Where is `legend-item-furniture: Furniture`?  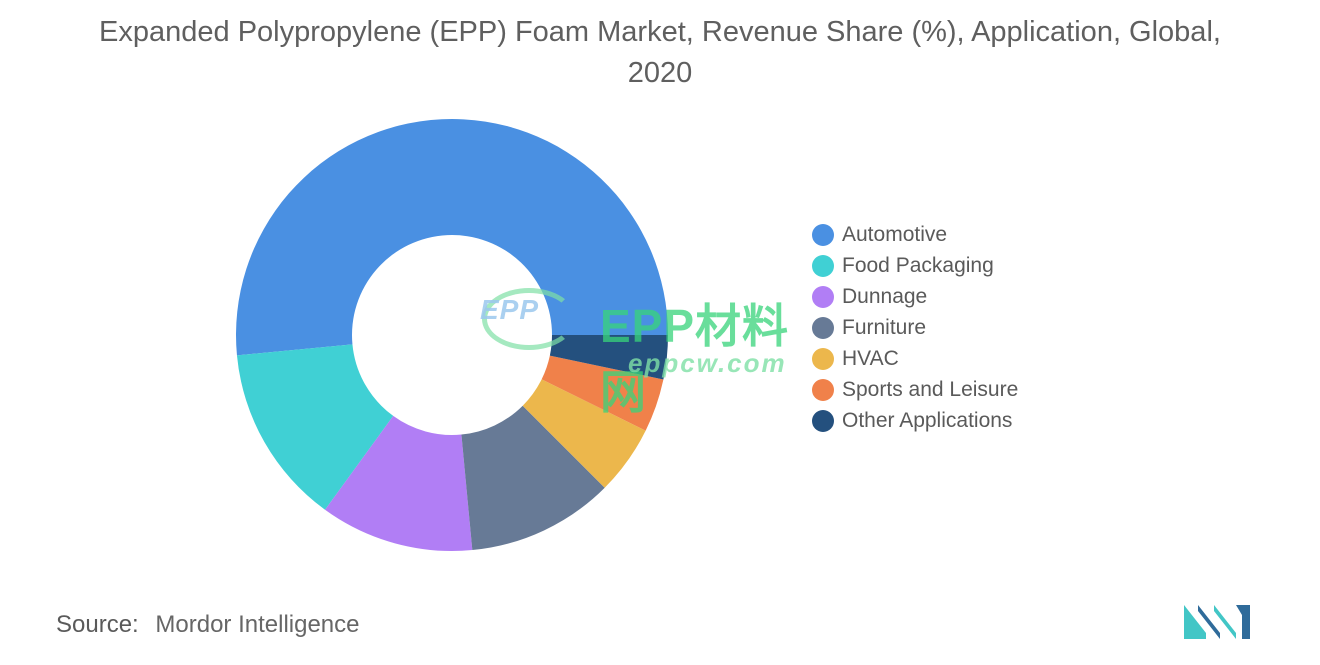 legend-item-furniture: Furniture is located at coordinates (915, 327).